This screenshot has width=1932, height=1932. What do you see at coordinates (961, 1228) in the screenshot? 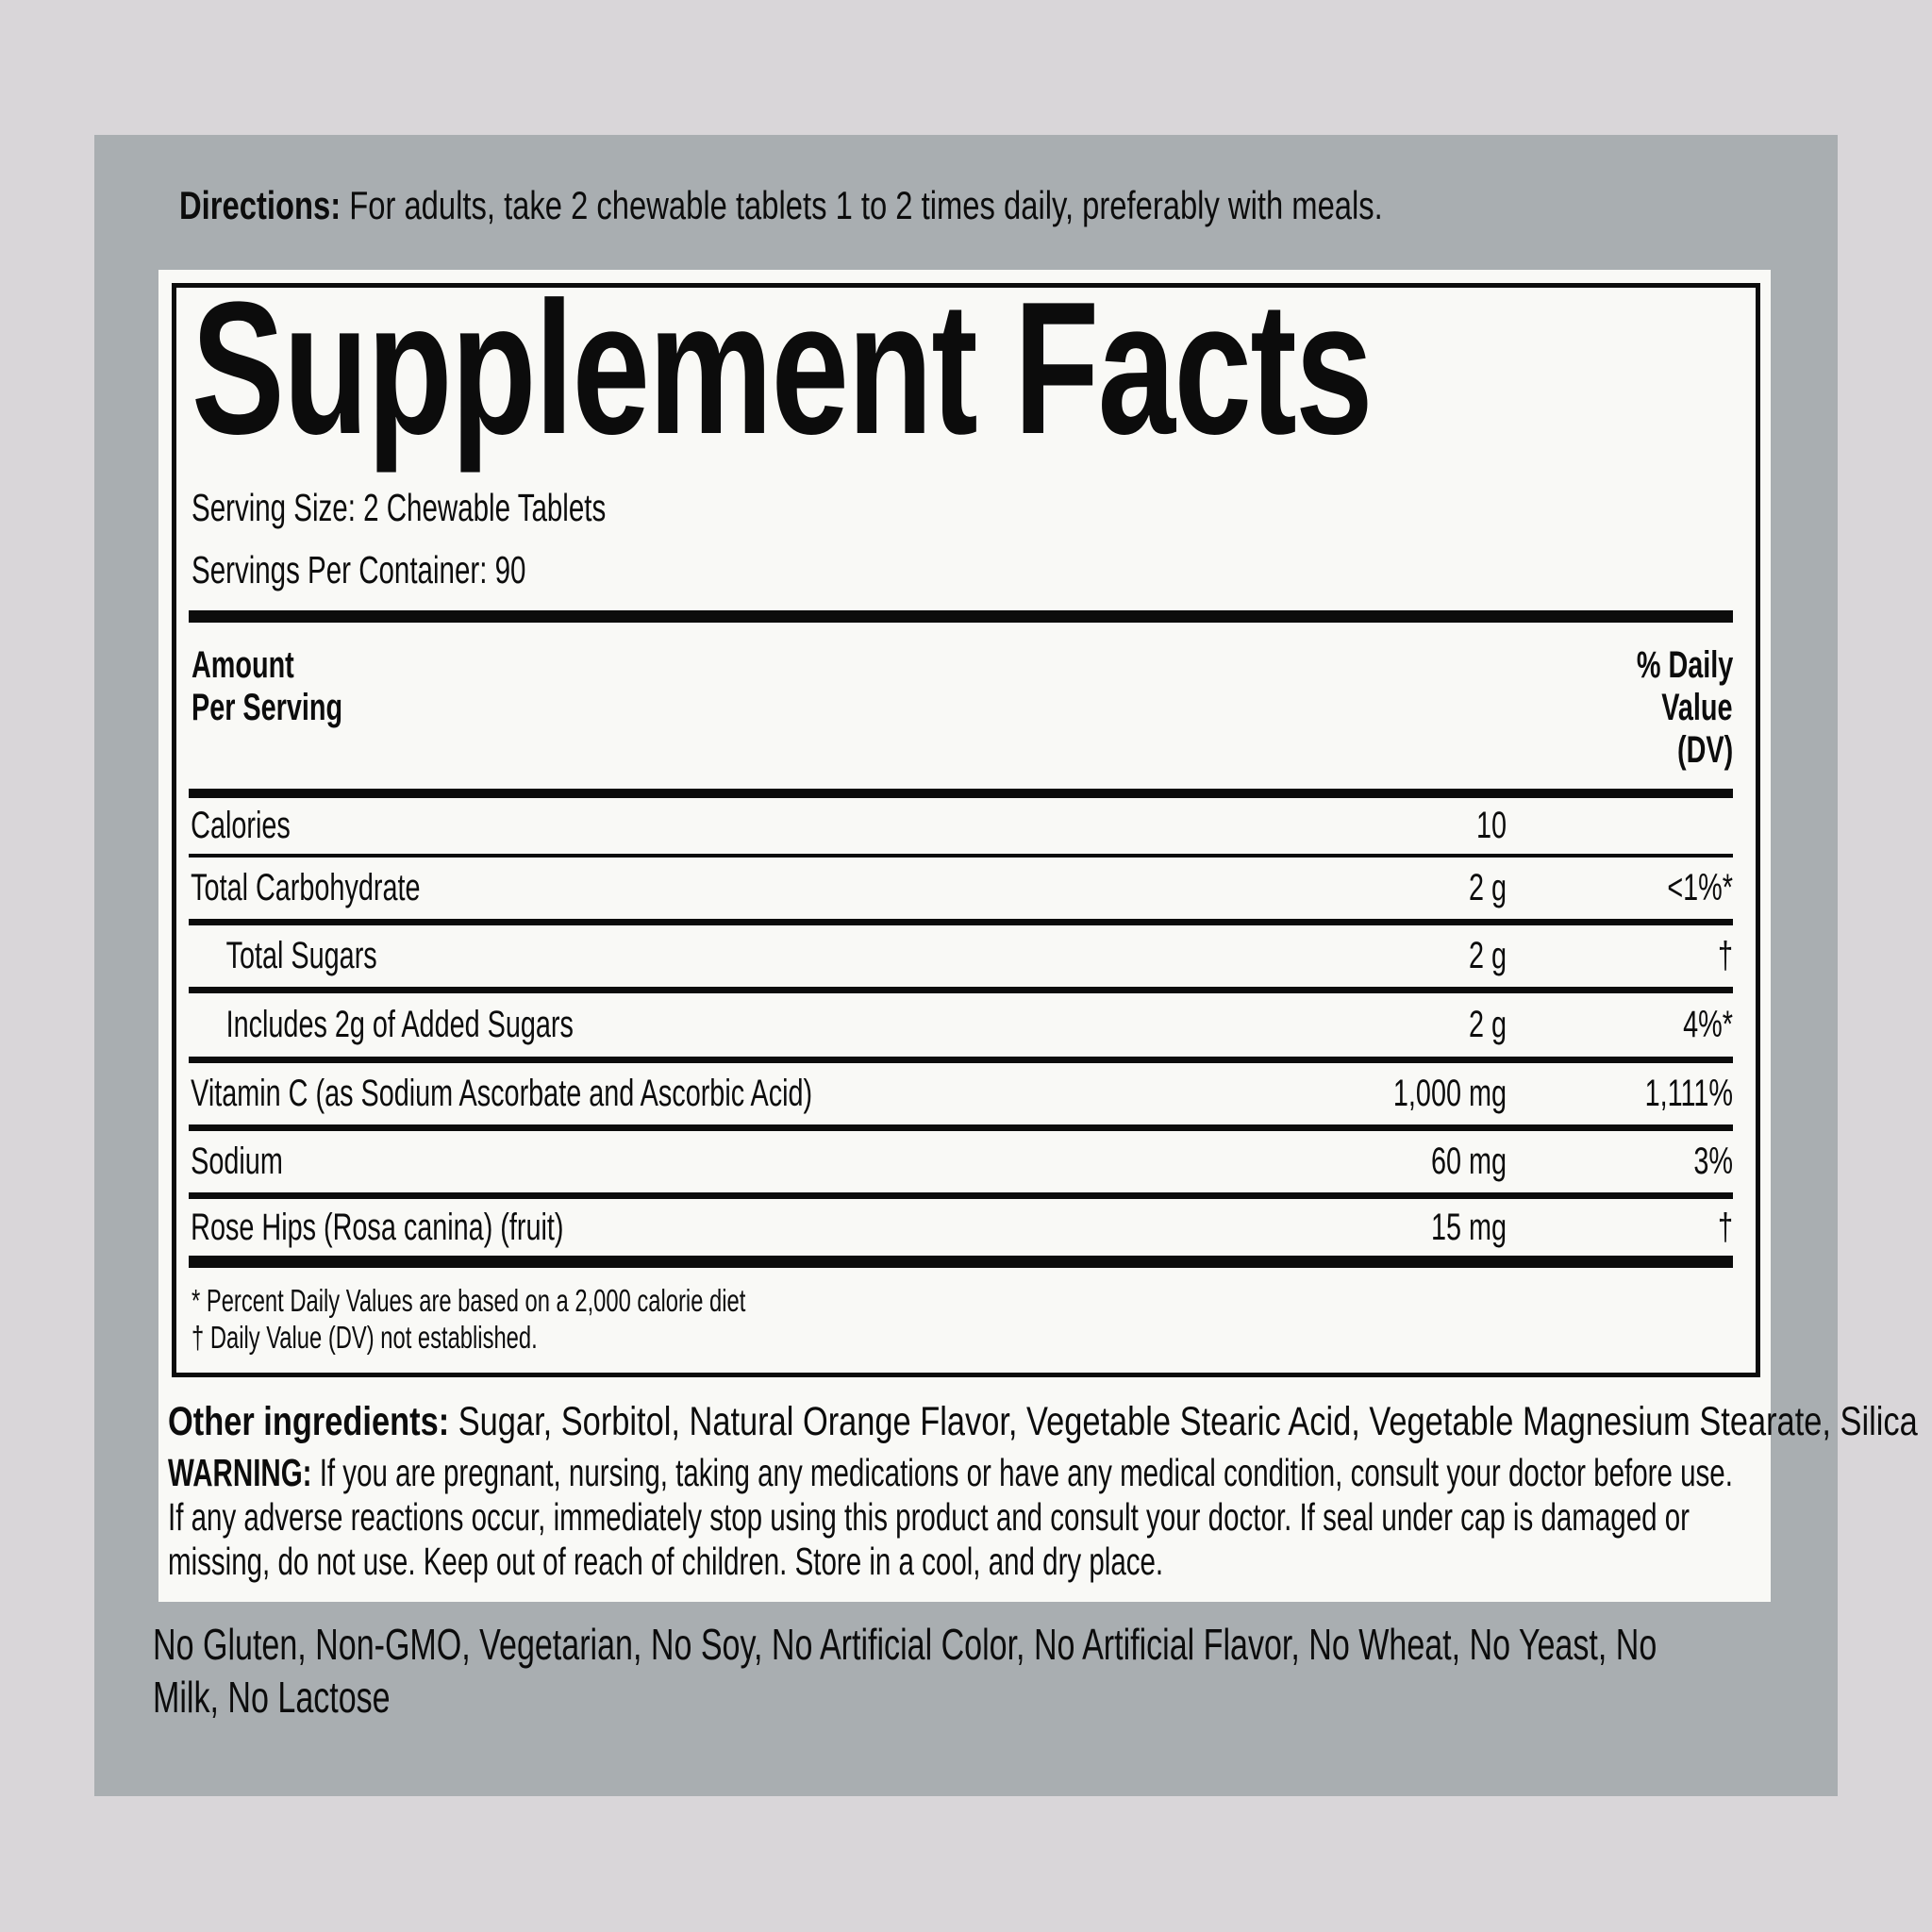
I see `table-row: Rose Hips (Rosa canina) (fruit) 15 mg †` at bounding box center [961, 1228].